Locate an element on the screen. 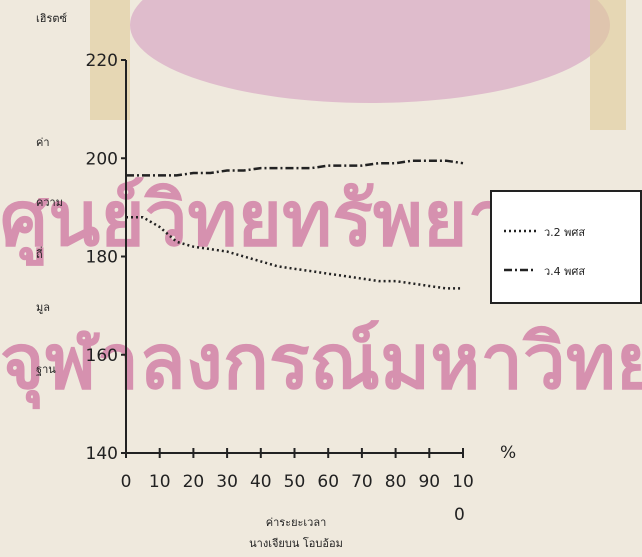 The width and height of the screenshot is (642, 557). y-tick-label: 160 is located at coordinates (102, 356).